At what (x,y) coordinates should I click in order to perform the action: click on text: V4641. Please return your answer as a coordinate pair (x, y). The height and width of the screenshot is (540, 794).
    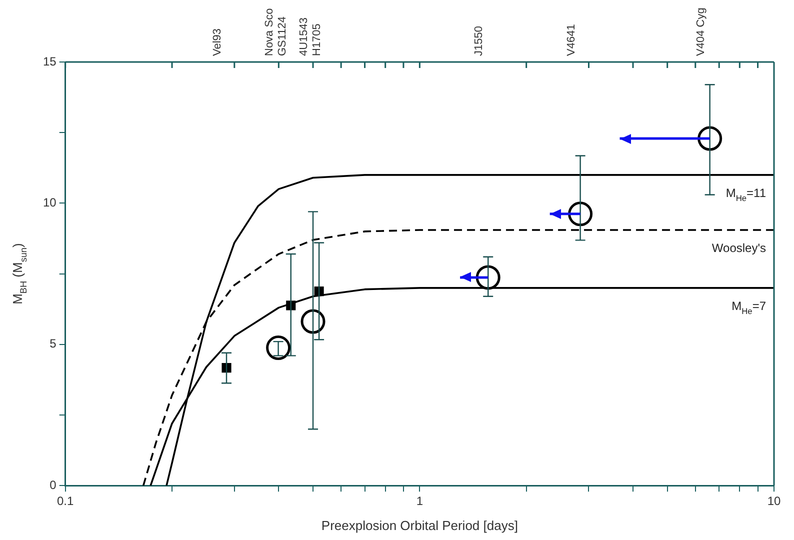
    Looking at the image, I should click on (571, 40).